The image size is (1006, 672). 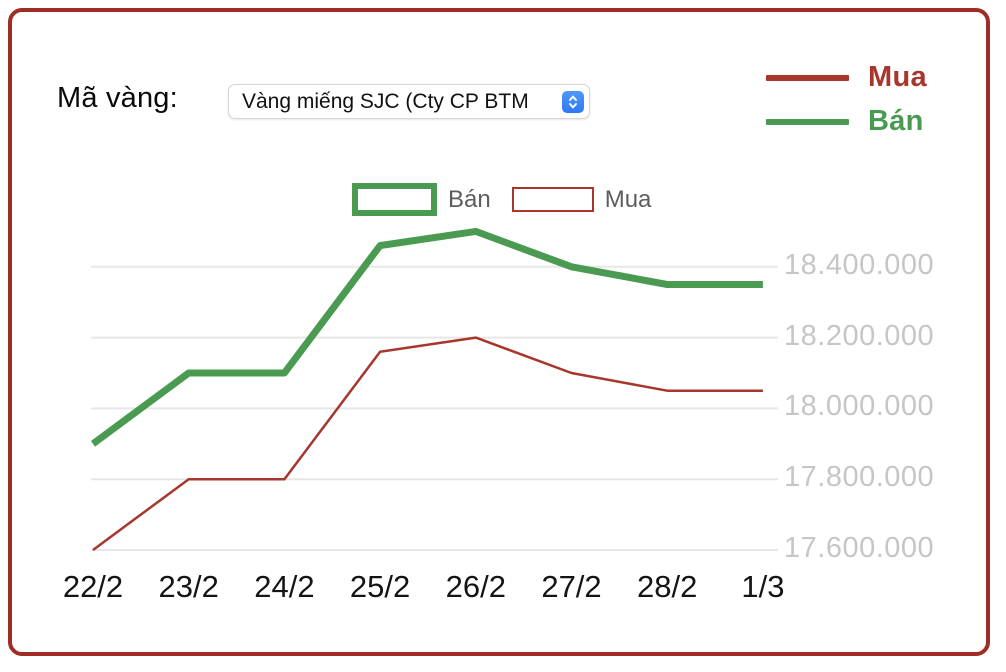 What do you see at coordinates (859, 548) in the screenshot?
I see `y-tick-label: 17.600.000` at bounding box center [859, 548].